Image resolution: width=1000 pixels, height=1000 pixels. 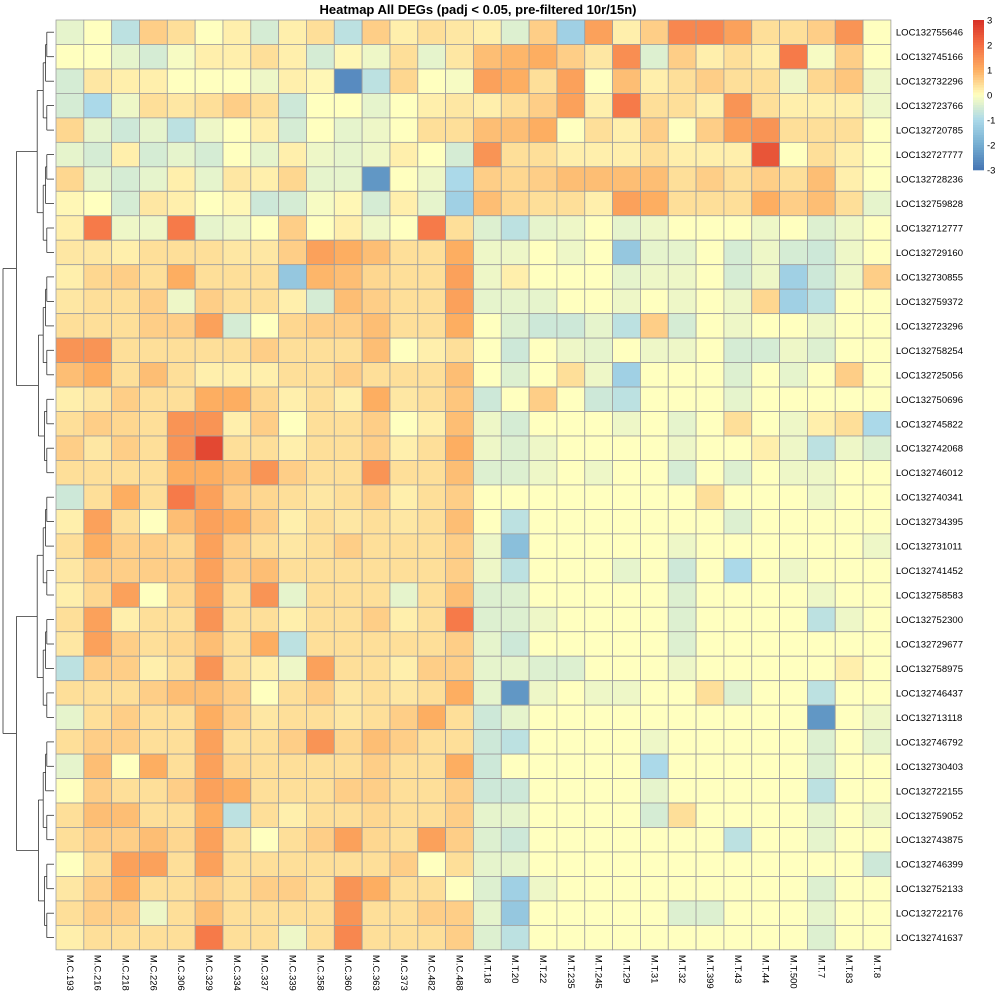 What do you see at coordinates (989, 46) in the screenshot?
I see `color-legend-tick: 2` at bounding box center [989, 46].